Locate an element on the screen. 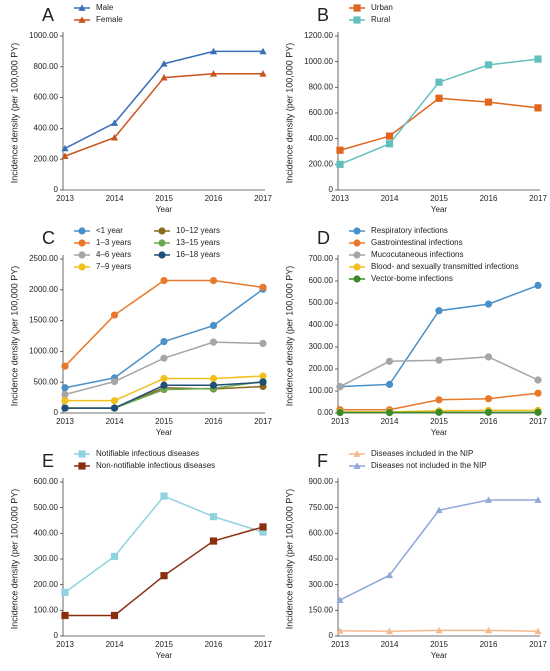 This screenshot has height=671, width=550. y-tick-label: 200.00 is located at coordinates (321, 163).